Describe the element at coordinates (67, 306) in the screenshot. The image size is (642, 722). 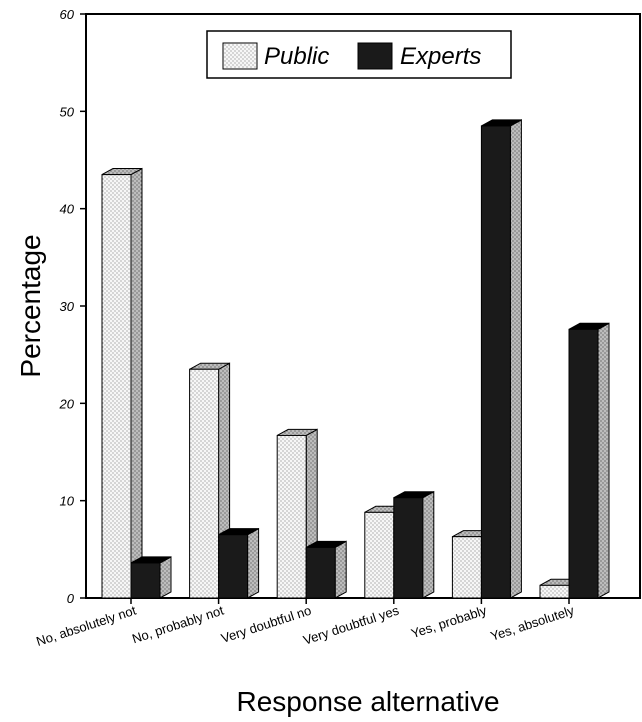
I see `y-tick-label: 30` at that location.